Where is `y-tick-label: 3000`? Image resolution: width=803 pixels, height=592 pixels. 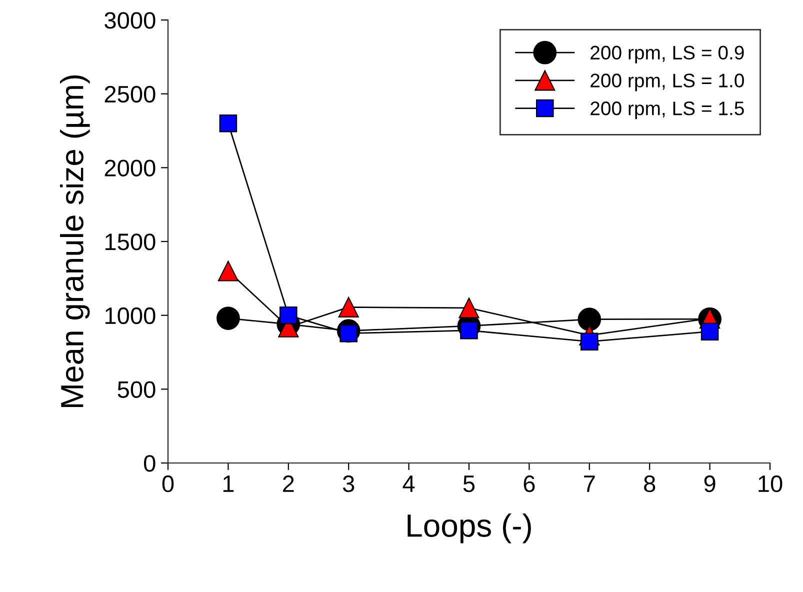
y-tick-label: 3000 is located at coordinates (130, 20).